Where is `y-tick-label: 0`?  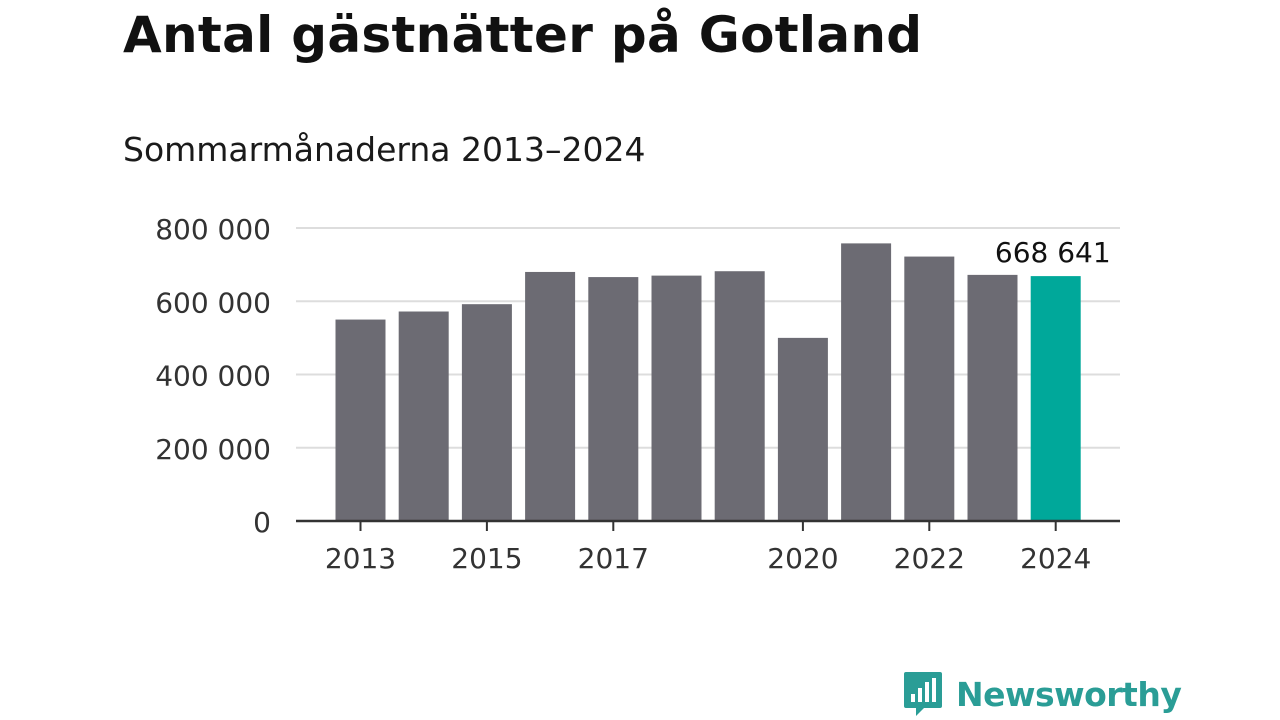
y-tick-label: 0 is located at coordinates (262, 522).